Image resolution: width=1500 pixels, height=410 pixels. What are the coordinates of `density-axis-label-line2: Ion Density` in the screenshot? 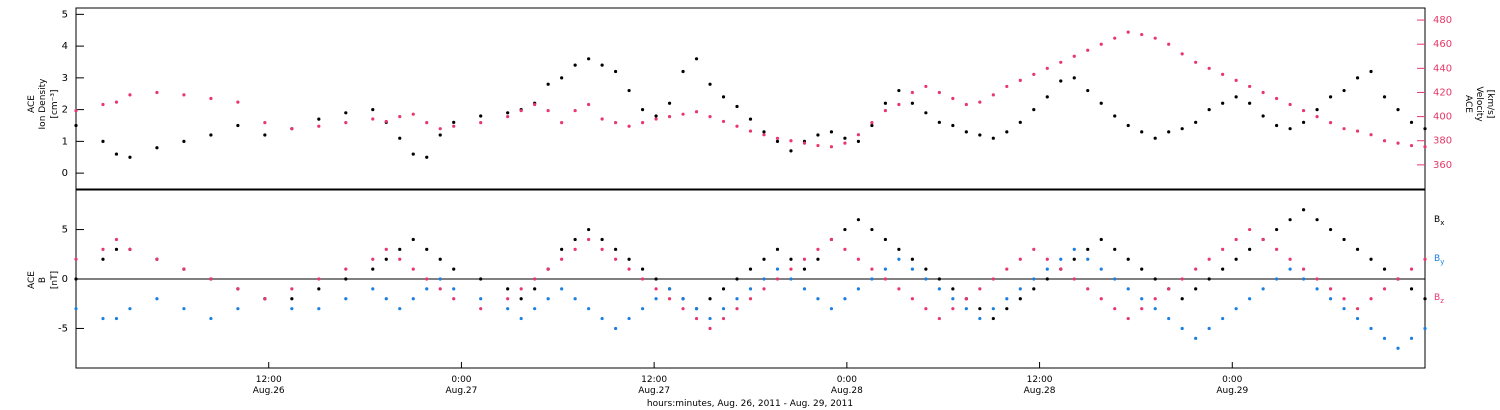 It's located at (43, 104).